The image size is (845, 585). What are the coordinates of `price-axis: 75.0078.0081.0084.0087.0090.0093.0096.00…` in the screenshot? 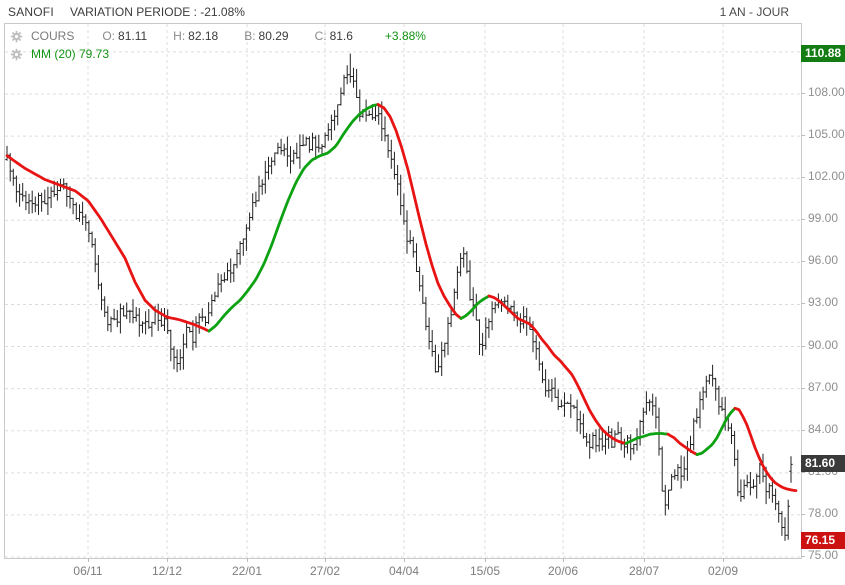 It's located at (823, 292).